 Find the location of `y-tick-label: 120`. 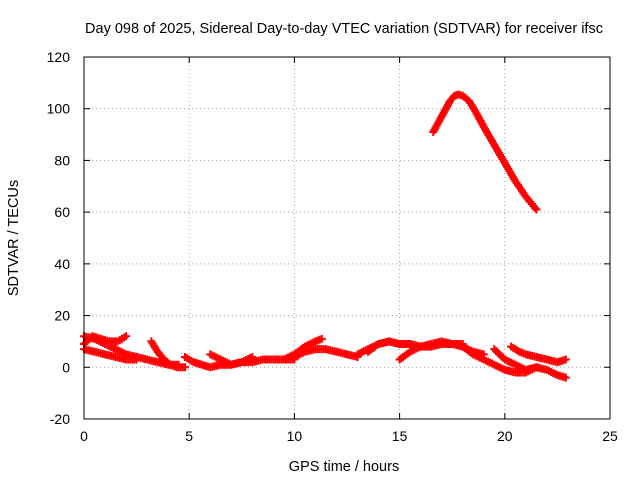

y-tick-label: 120 is located at coordinates (59, 57).